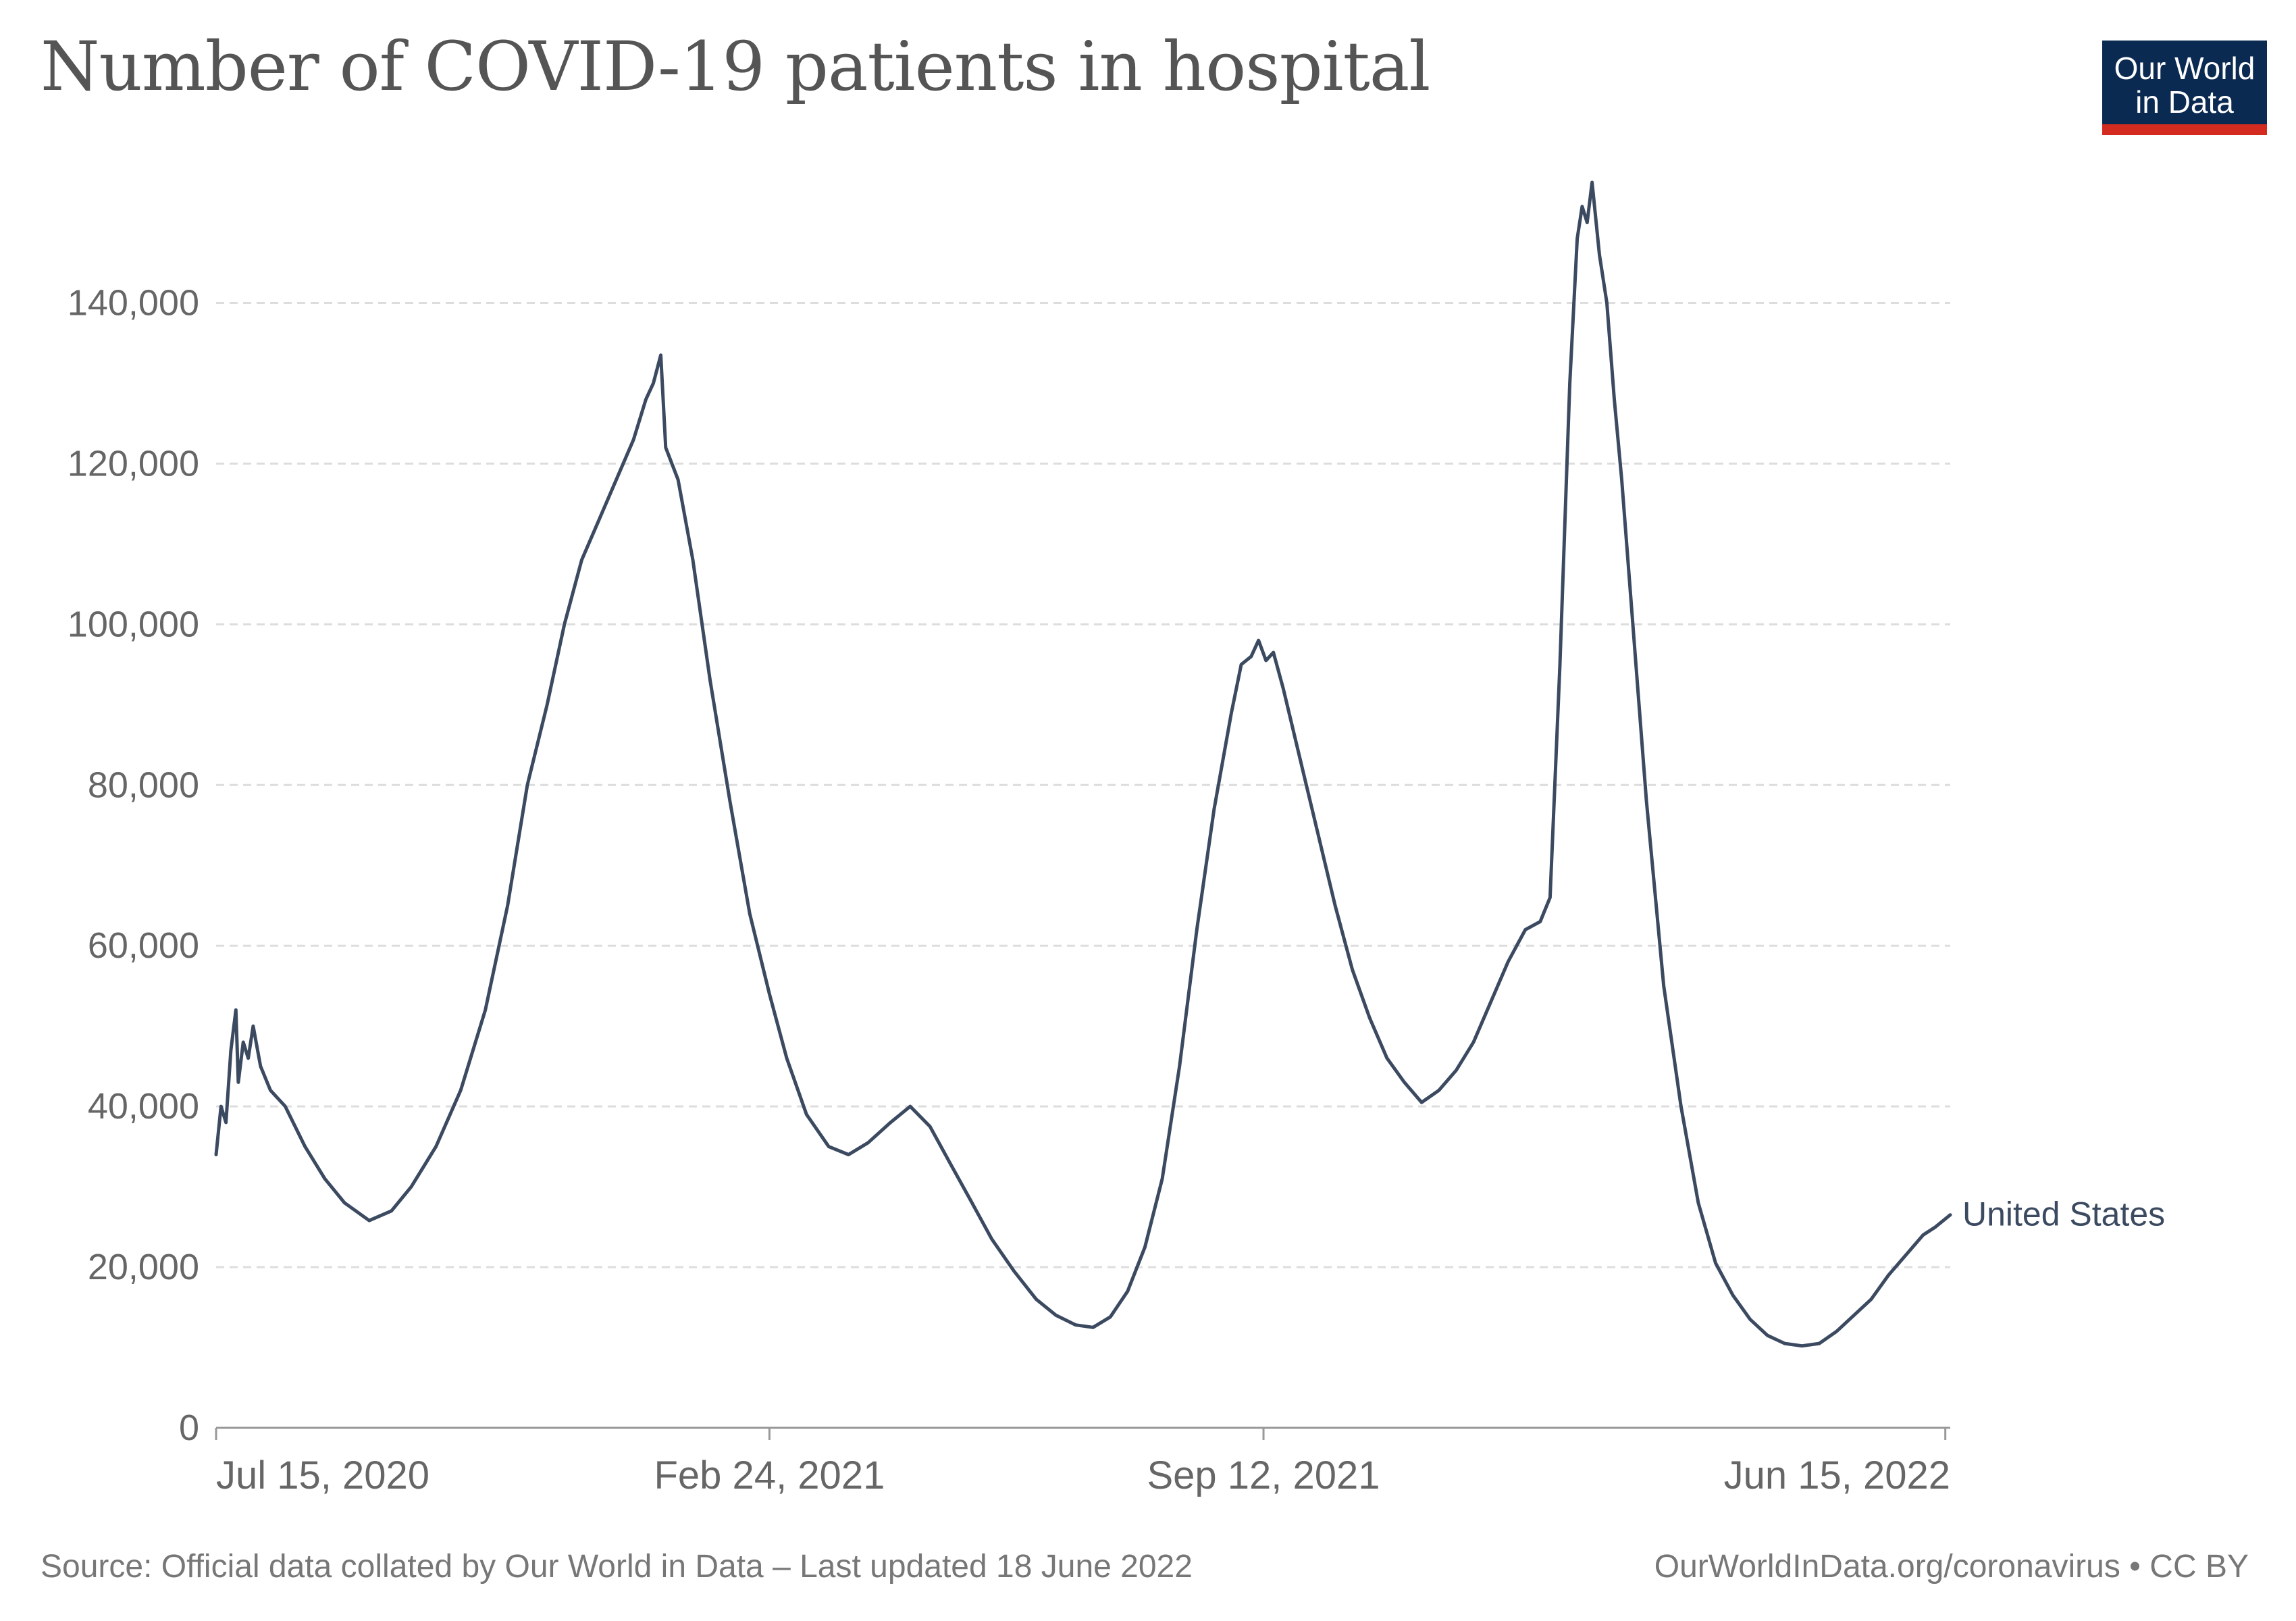 Image resolution: width=2296 pixels, height=1621 pixels. Describe the element at coordinates (1951, 1567) in the screenshot. I see `license-link: OurWorldInData.org/coronavirus • CC BY` at that location.